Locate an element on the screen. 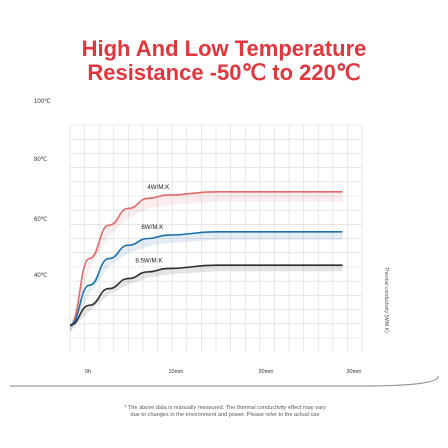  chart-title-line1: High And Low Temperature is located at coordinates (224, 48).